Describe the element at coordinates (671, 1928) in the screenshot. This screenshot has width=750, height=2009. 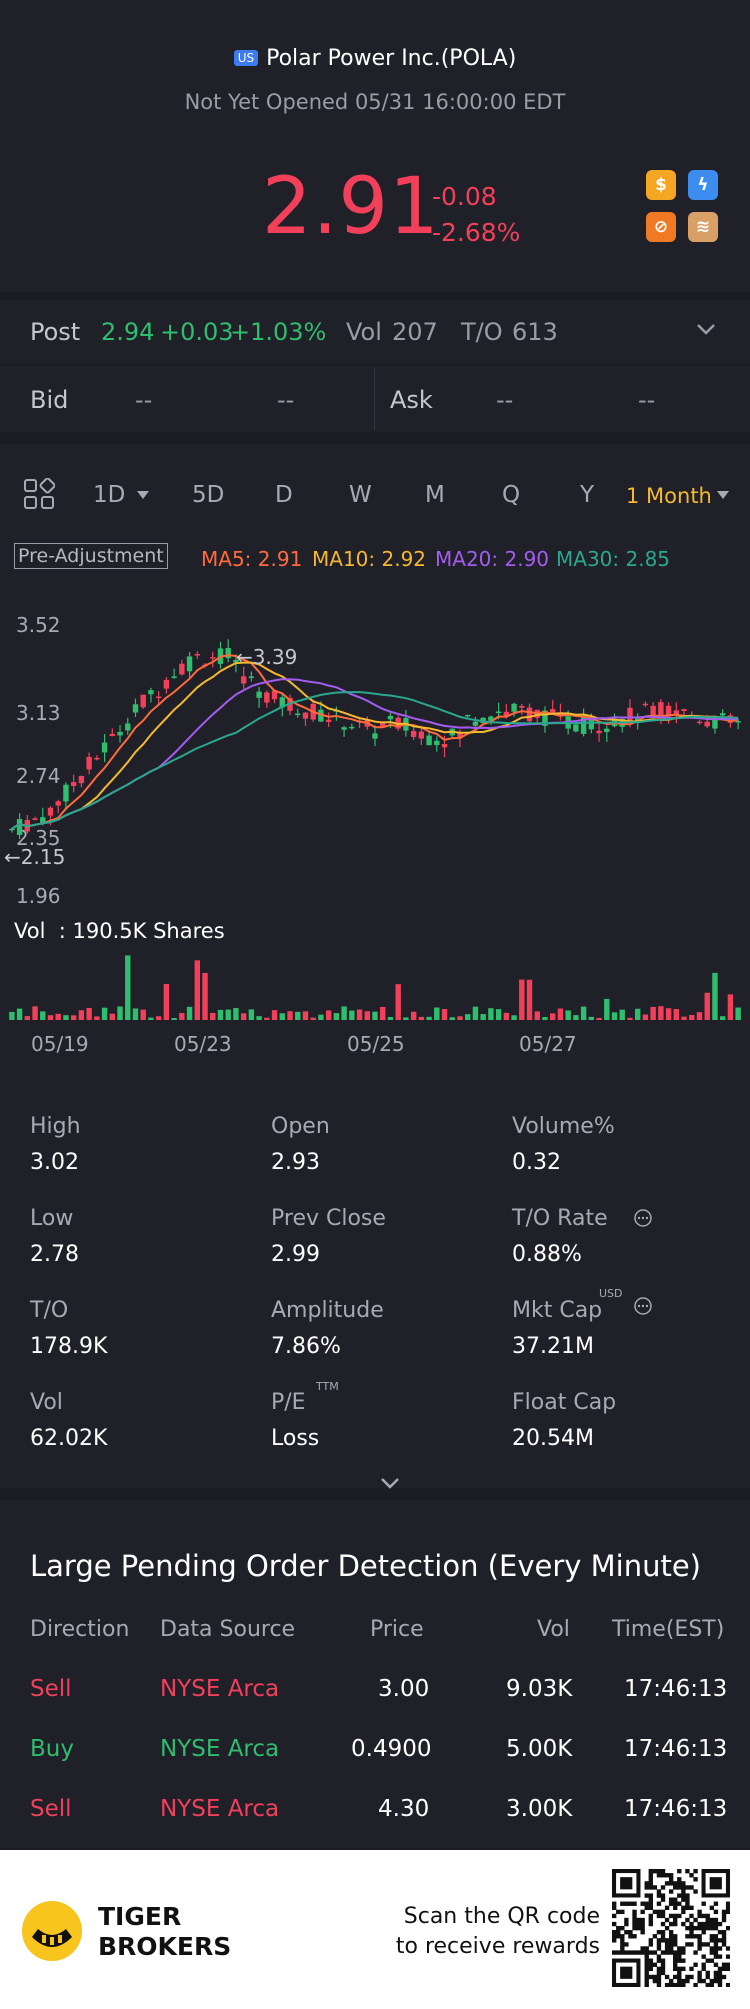
I see `qr-code` at that location.